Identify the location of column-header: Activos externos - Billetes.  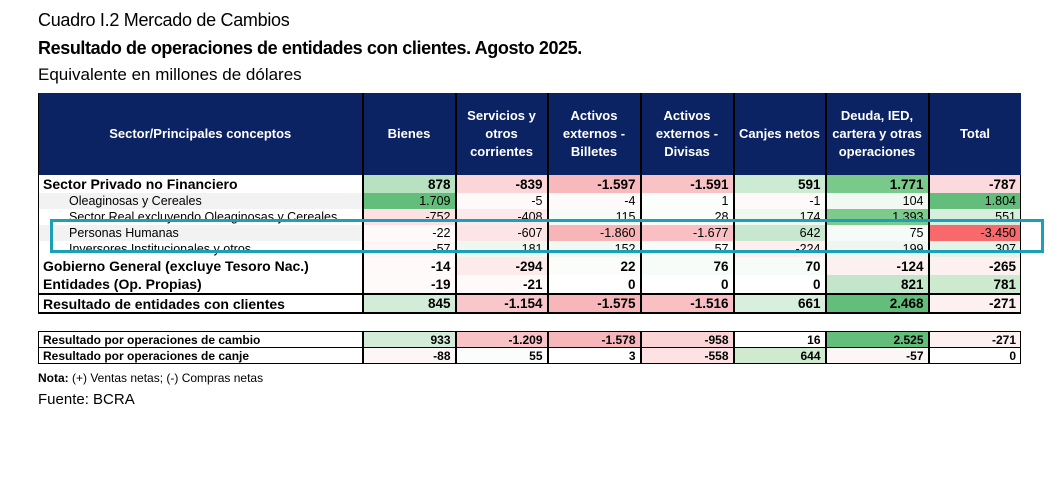
(594, 134).